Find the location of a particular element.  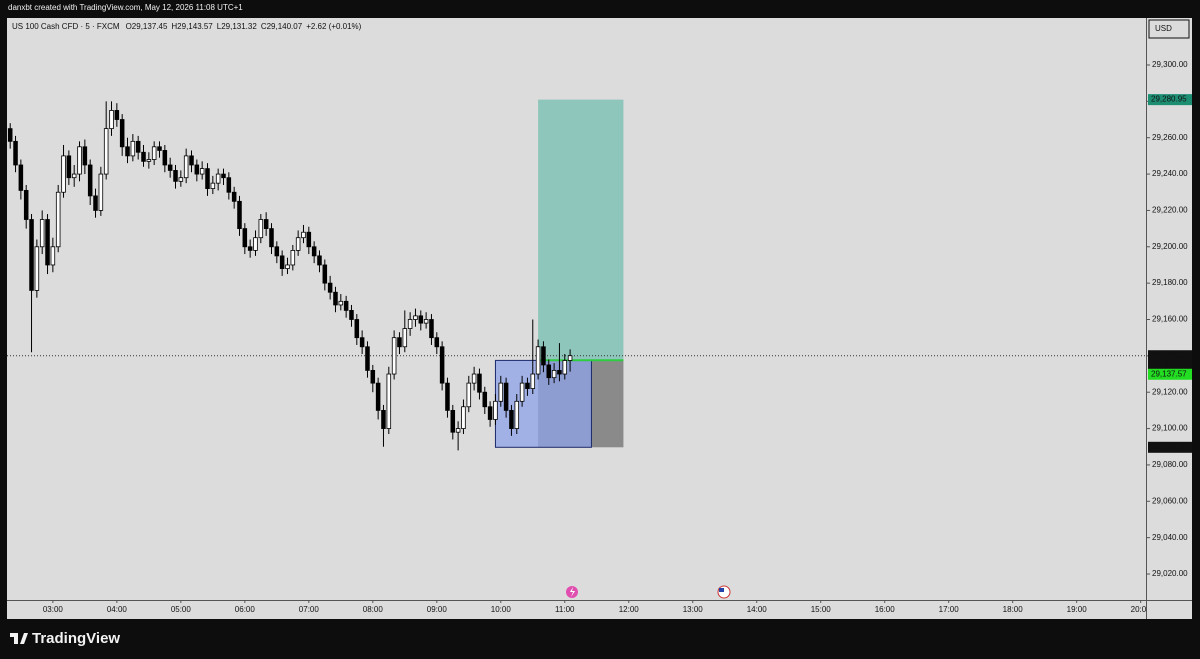

currency: USD is located at coordinates (1163, 28).